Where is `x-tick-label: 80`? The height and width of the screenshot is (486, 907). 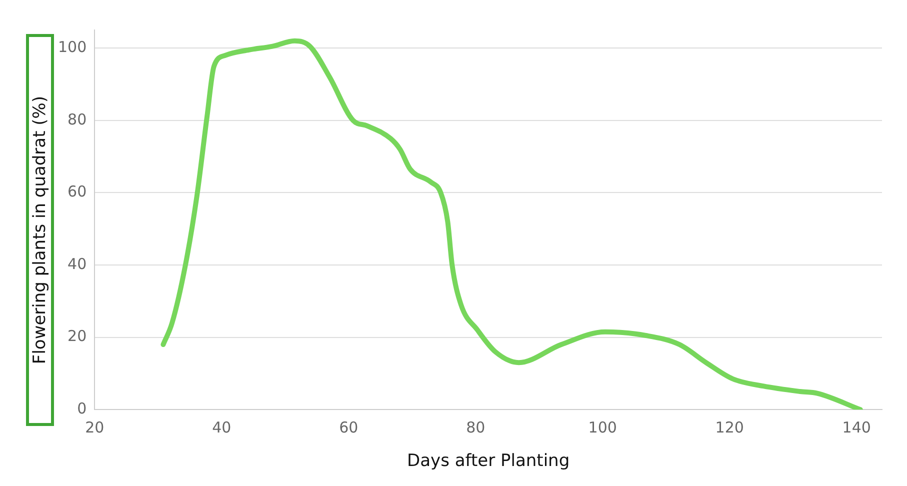 x-tick-label: 80 is located at coordinates (476, 427).